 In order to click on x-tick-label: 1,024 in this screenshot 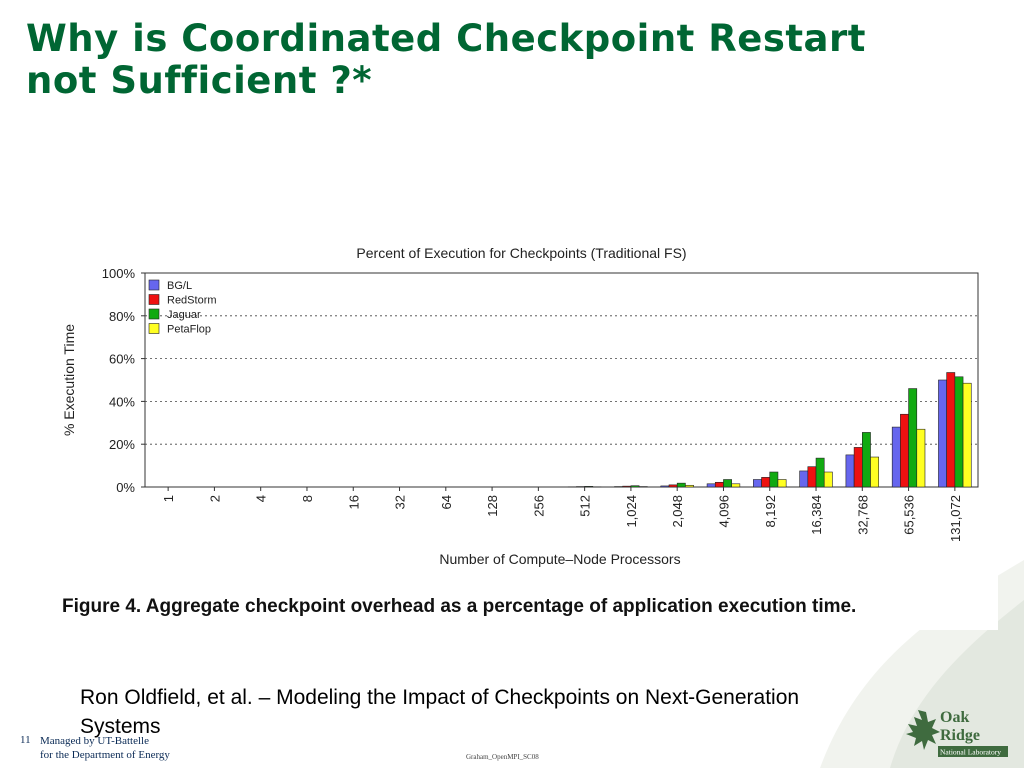, I will do `click(631, 511)`.